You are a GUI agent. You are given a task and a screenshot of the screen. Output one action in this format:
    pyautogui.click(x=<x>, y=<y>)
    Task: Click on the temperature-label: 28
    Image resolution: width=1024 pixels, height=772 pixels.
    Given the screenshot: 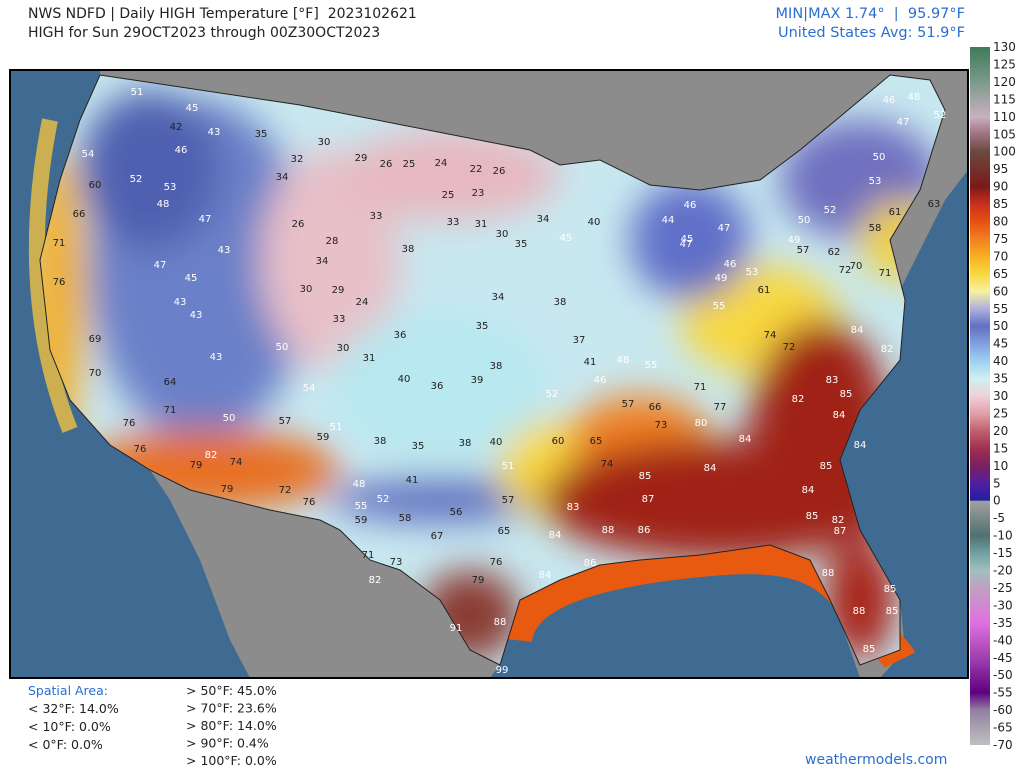 What is the action you would take?
    pyautogui.click(x=332, y=241)
    